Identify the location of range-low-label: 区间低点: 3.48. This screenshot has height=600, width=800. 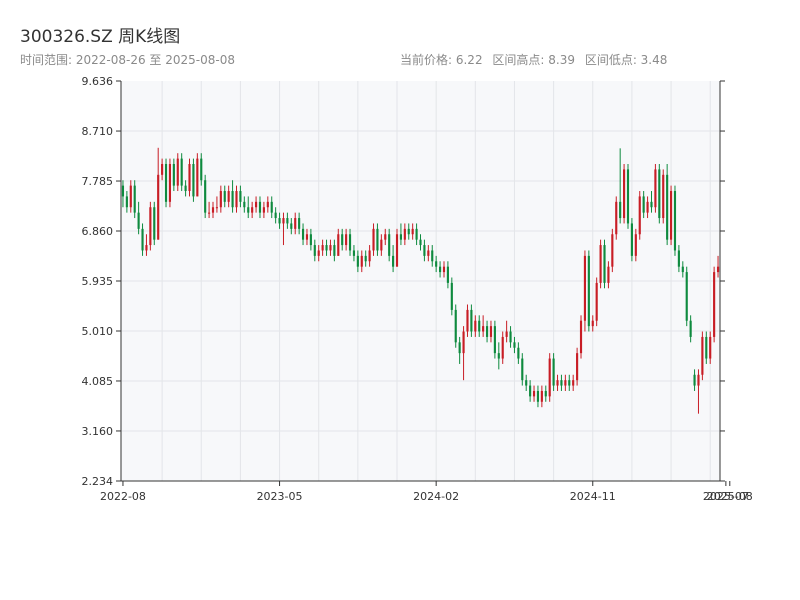
(626, 60).